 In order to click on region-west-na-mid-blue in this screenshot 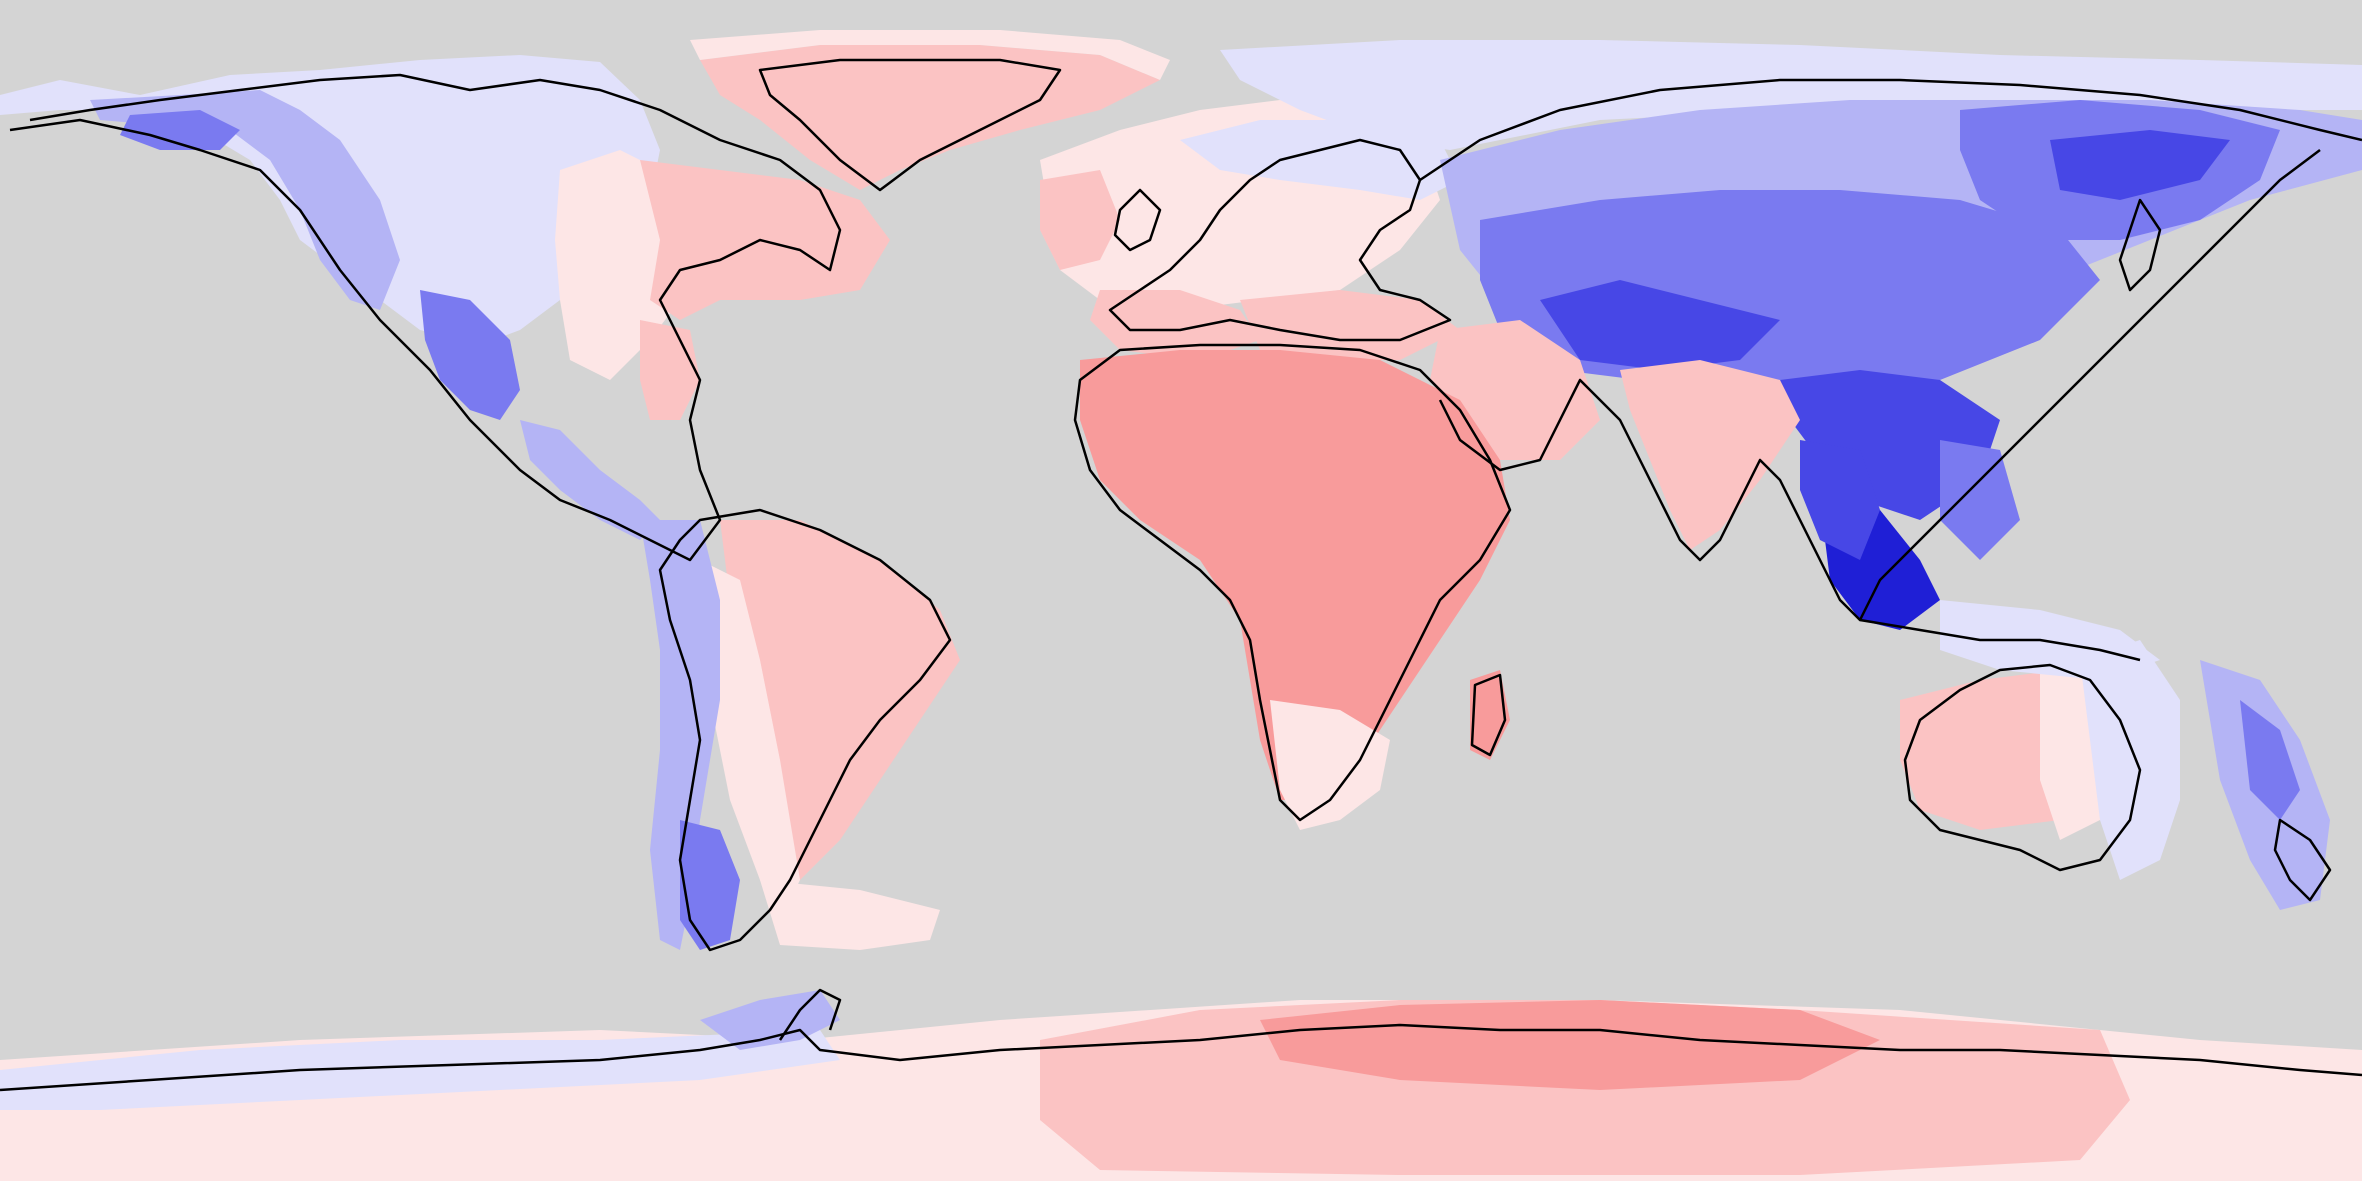, I will do `click(180, 130)`.